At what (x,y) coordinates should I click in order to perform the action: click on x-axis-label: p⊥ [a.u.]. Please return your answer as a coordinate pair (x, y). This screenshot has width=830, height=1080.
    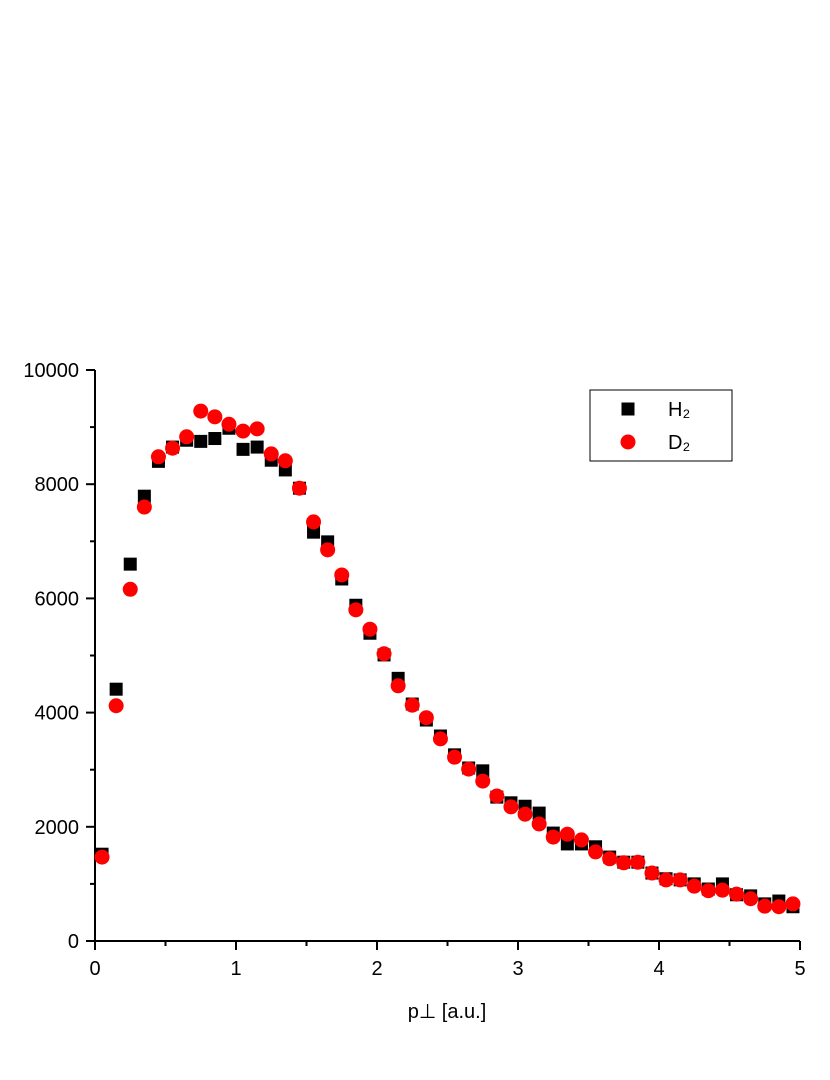
    Looking at the image, I should click on (447, 1012).